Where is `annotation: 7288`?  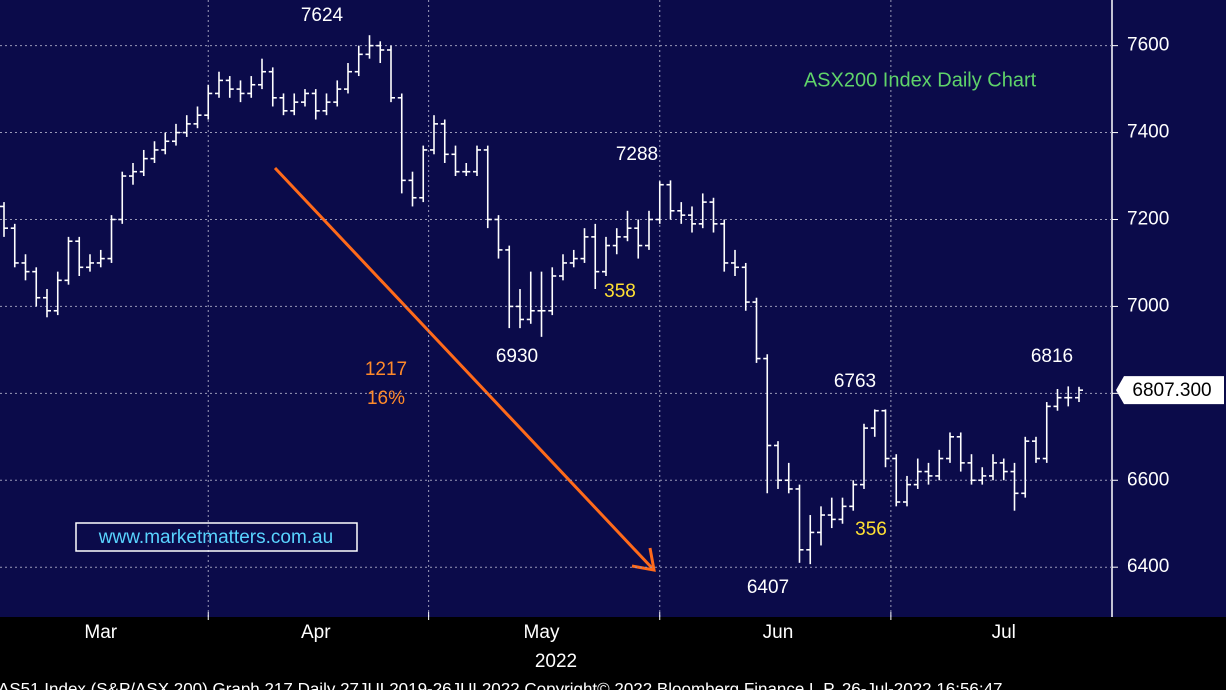 annotation: 7288 is located at coordinates (637, 154).